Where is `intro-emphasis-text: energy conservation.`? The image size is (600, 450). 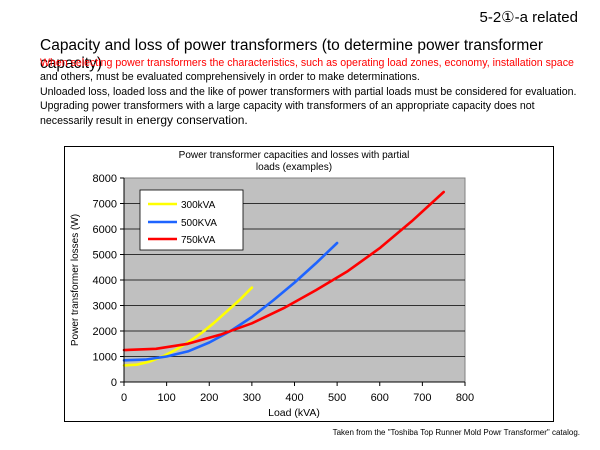
intro-emphasis-text: energy conservation. is located at coordinates (190, 120).